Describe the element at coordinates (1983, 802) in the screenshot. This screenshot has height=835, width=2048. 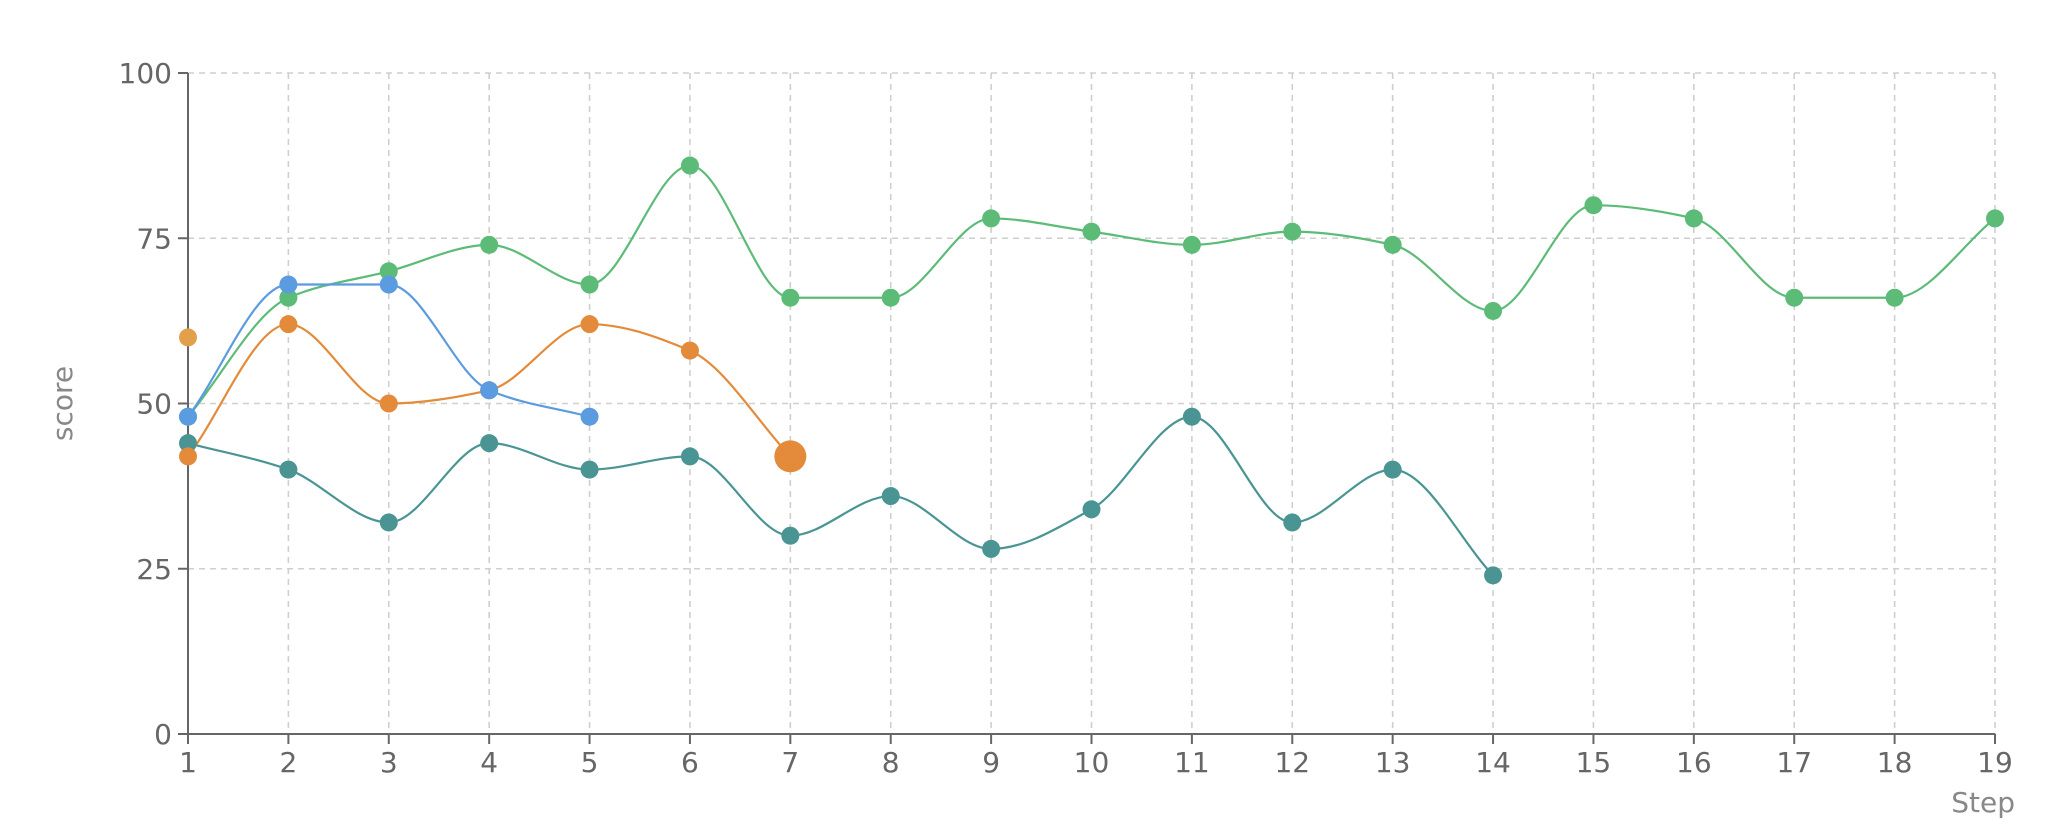
I see `x-axis-title: Step` at that location.